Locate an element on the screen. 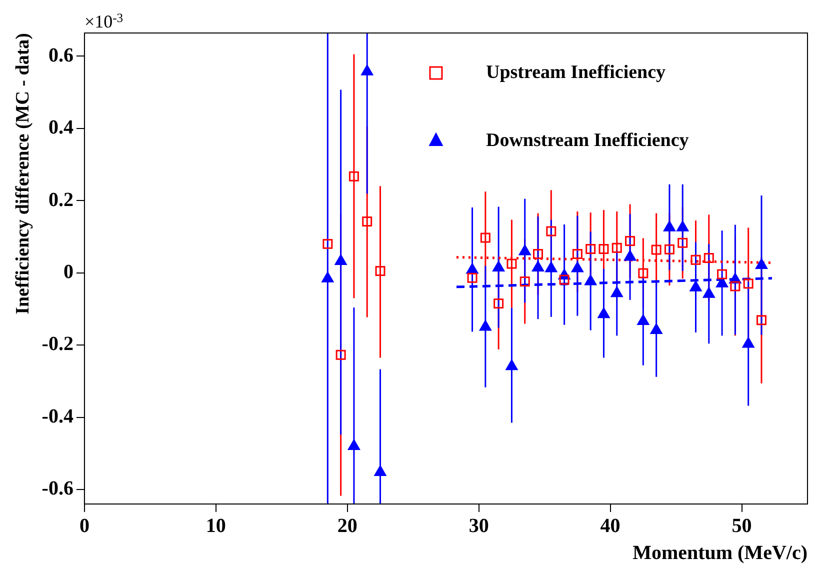  x-tick-label: 50 is located at coordinates (742, 526).